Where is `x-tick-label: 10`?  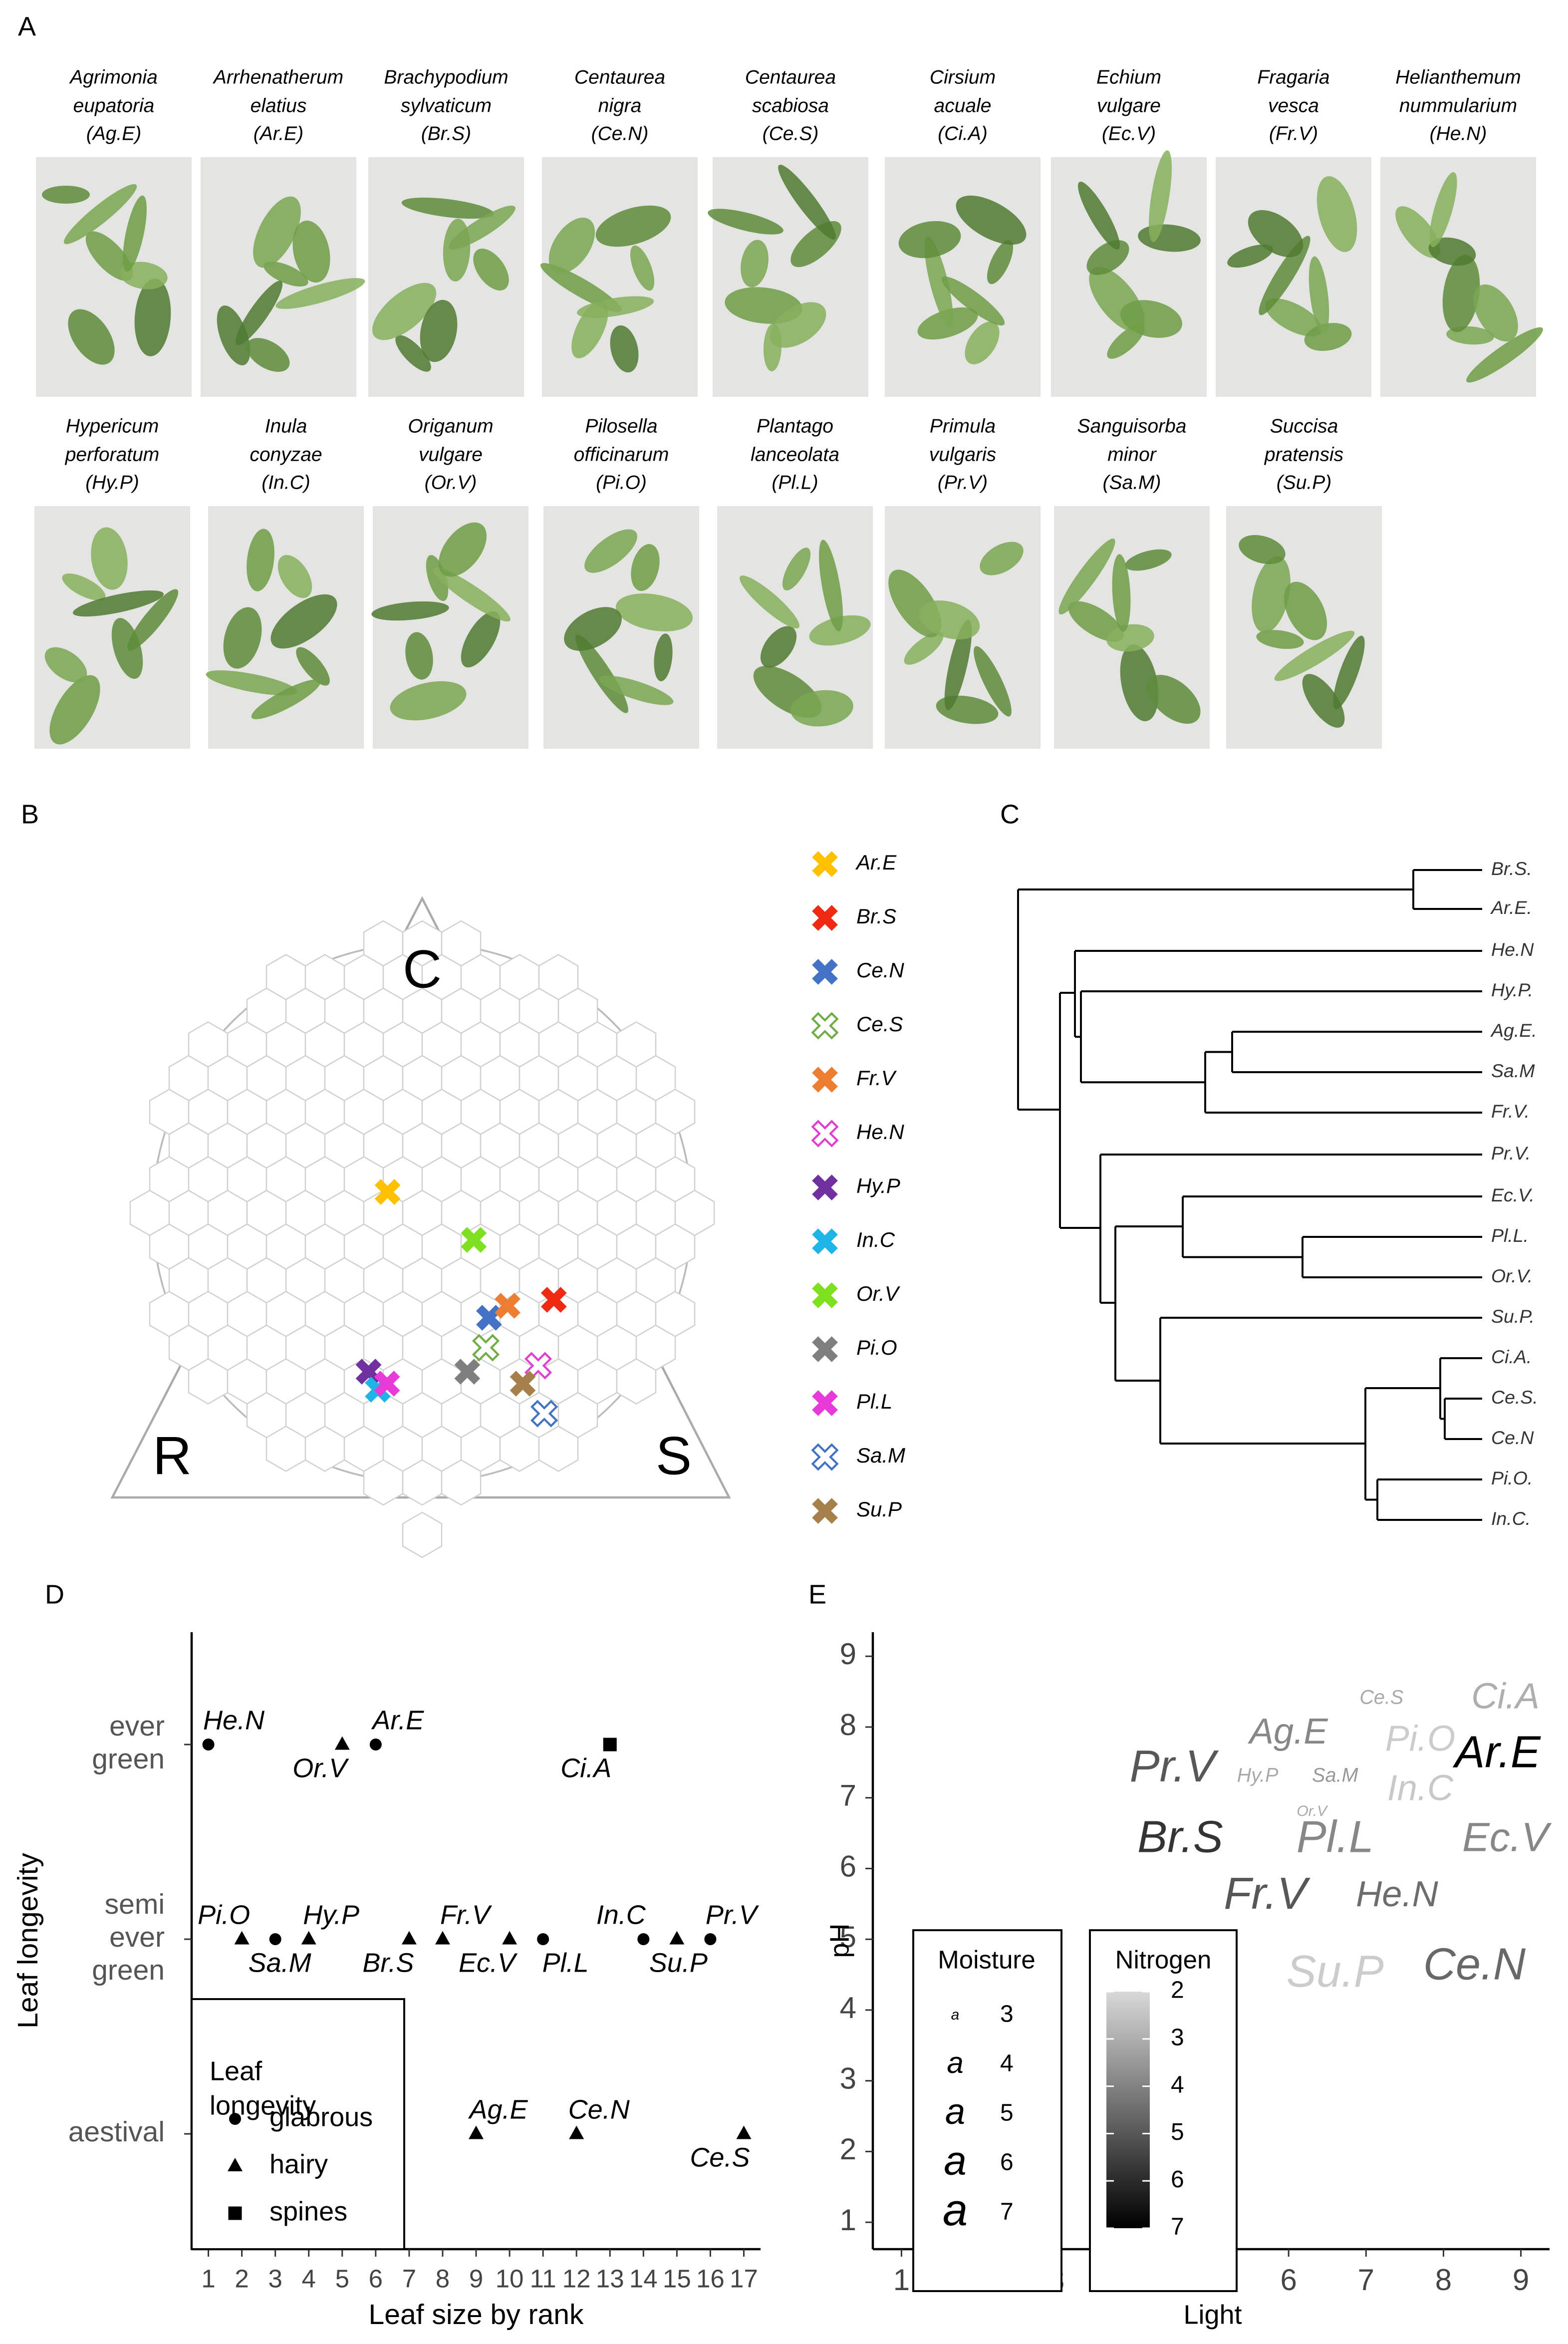 x-tick-label: 10 is located at coordinates (510, 2278).